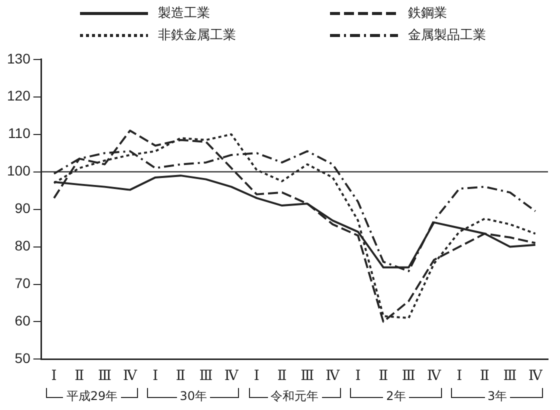  I want to click on legend-label: 鉄鋼業, so click(427, 13).